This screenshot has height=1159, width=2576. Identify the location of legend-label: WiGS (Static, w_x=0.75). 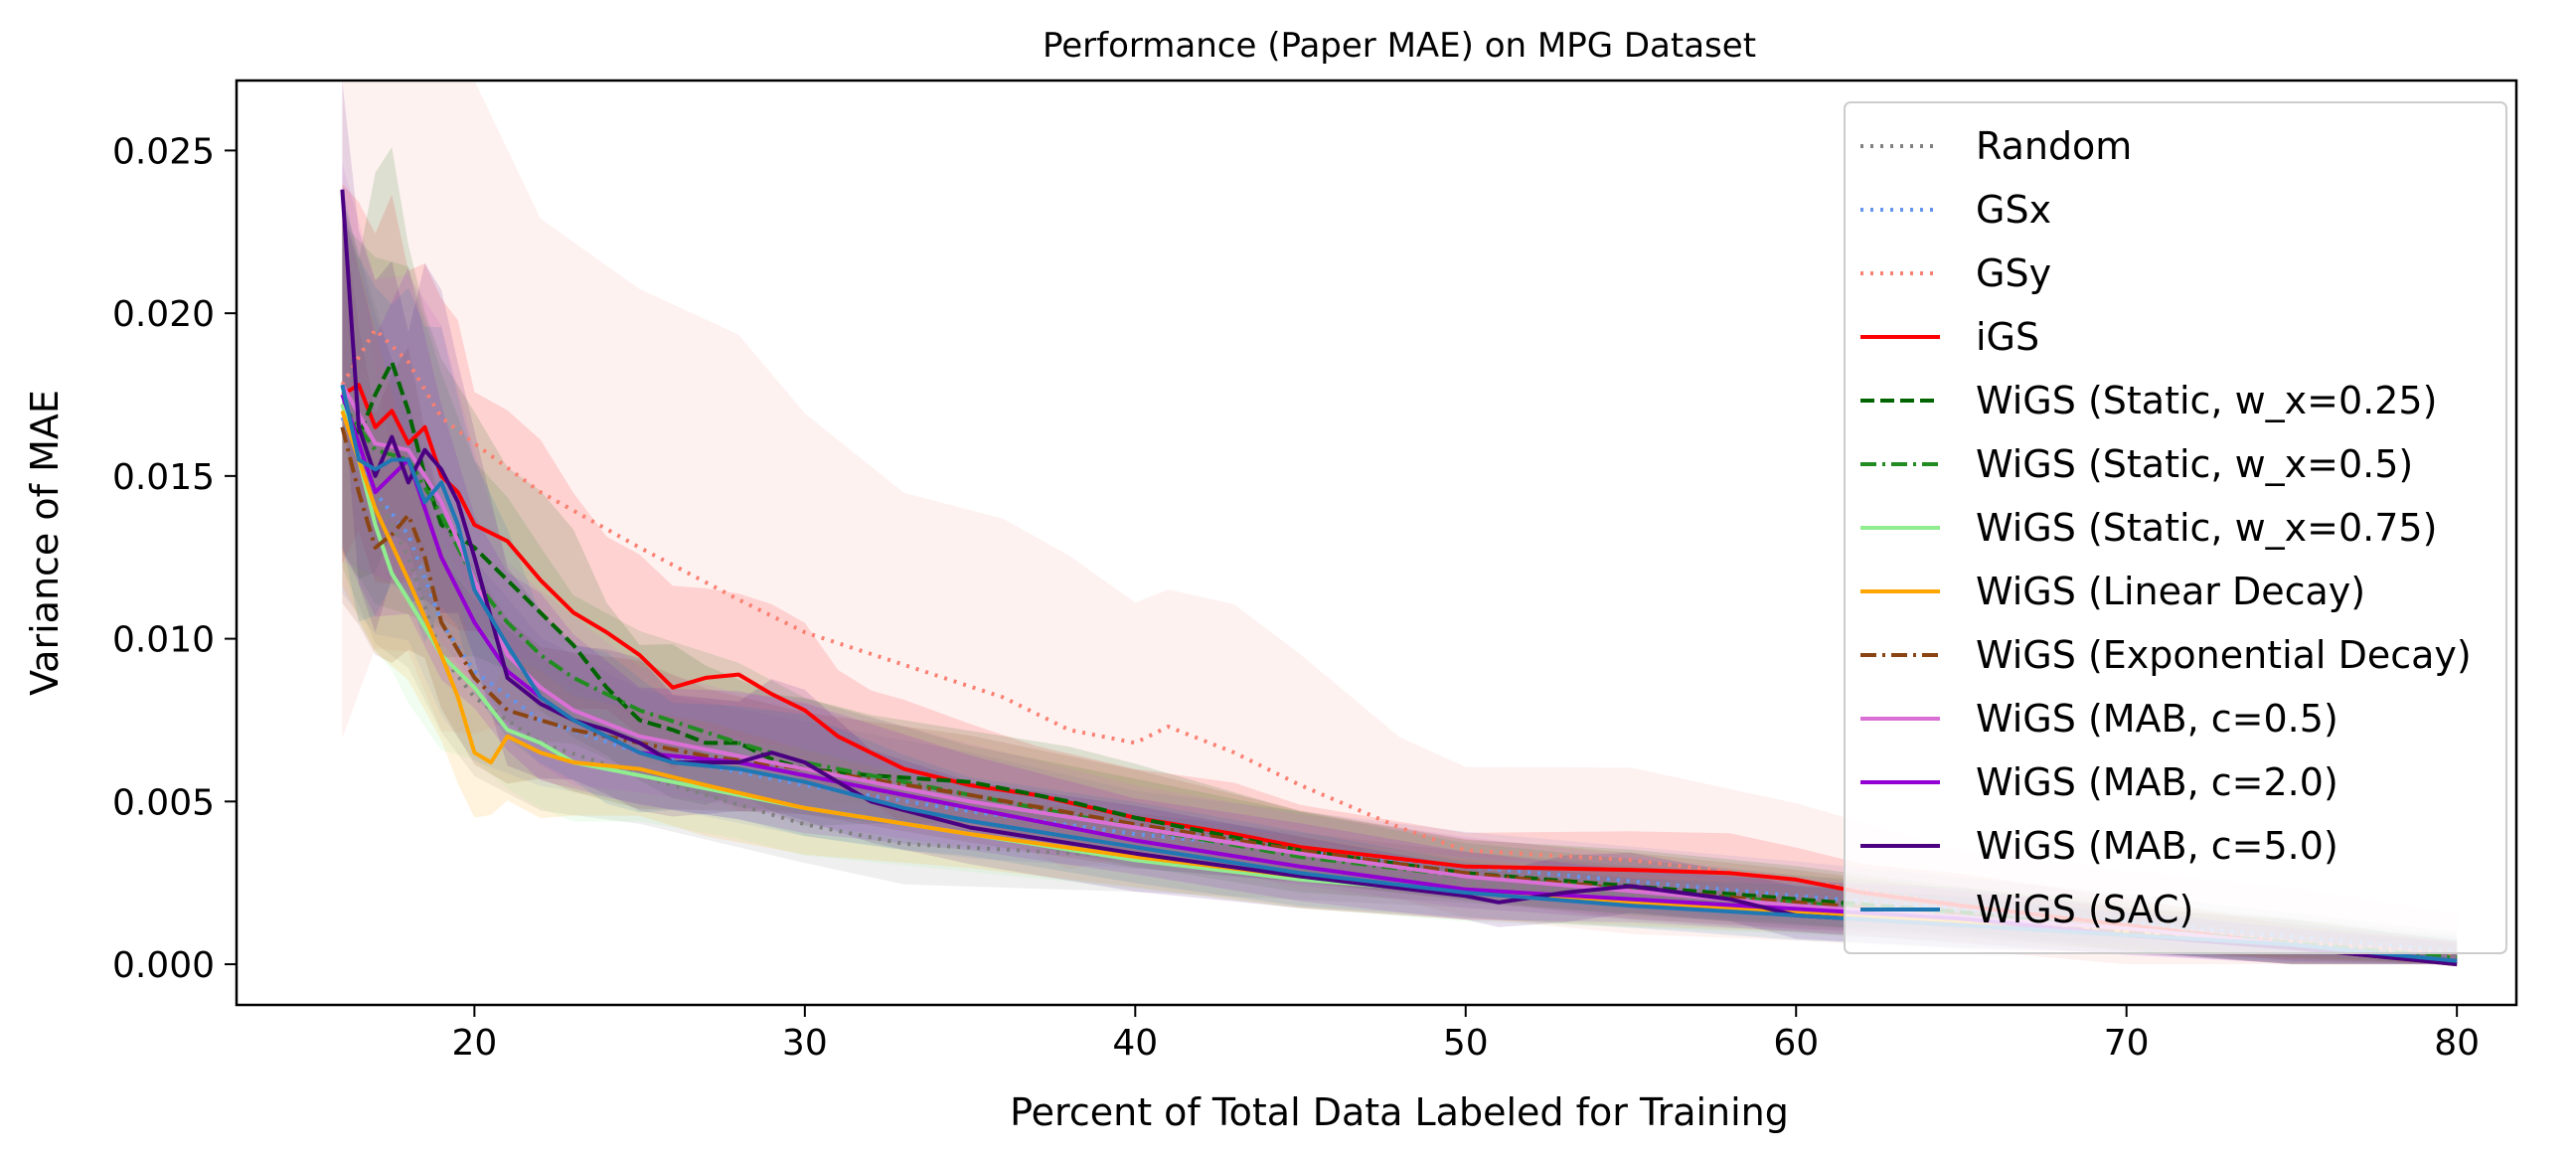
(2206, 528).